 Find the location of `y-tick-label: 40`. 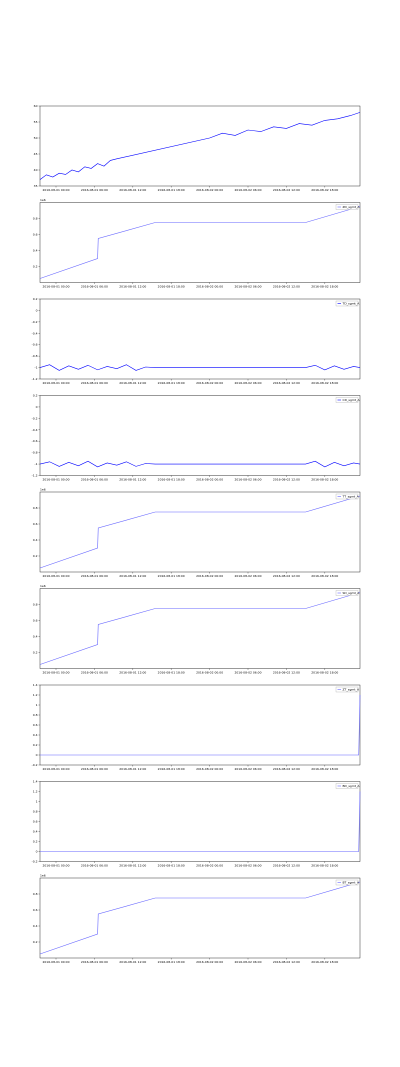

y-tick-label: 40 is located at coordinates (36, 170).